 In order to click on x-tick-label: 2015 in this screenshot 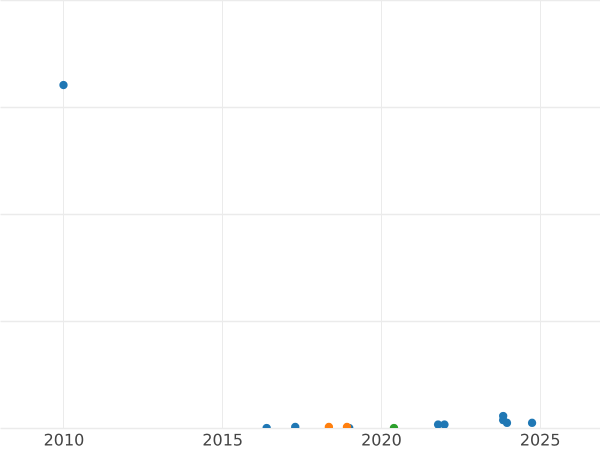, I will do `click(223, 440)`.